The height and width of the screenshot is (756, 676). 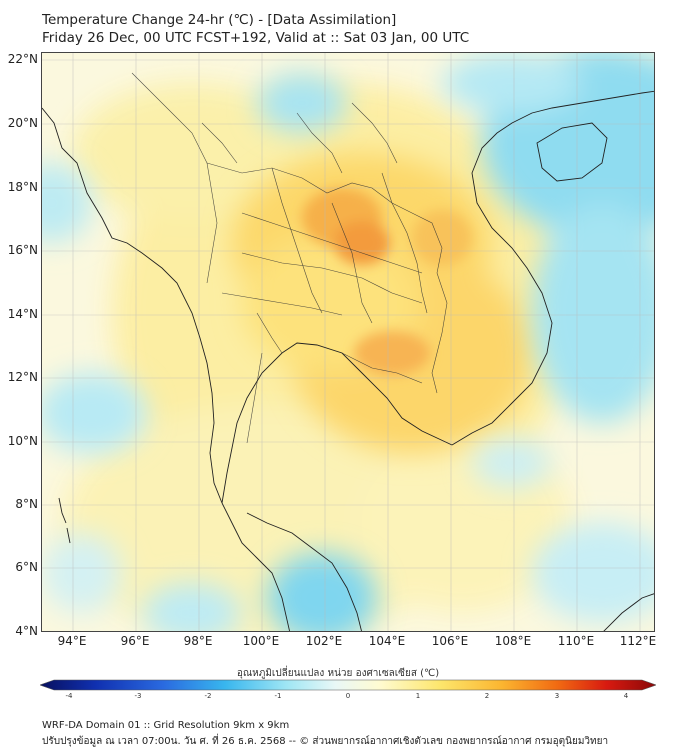 I want to click on lon-label-108e: 108°E, so click(x=513, y=641).